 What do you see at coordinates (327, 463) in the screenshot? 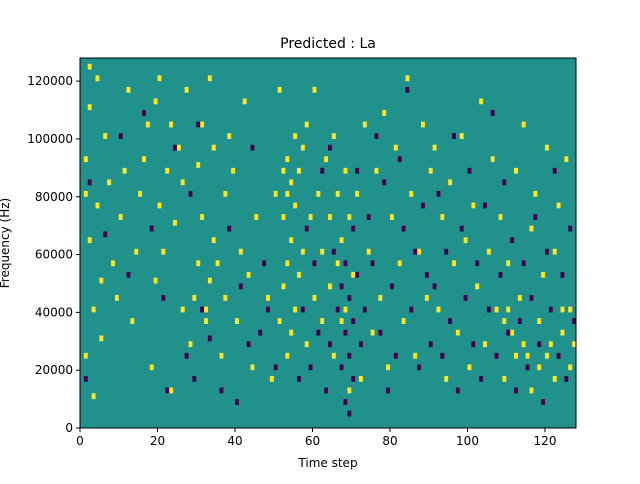
I see `x-axis-label: Time step` at bounding box center [327, 463].